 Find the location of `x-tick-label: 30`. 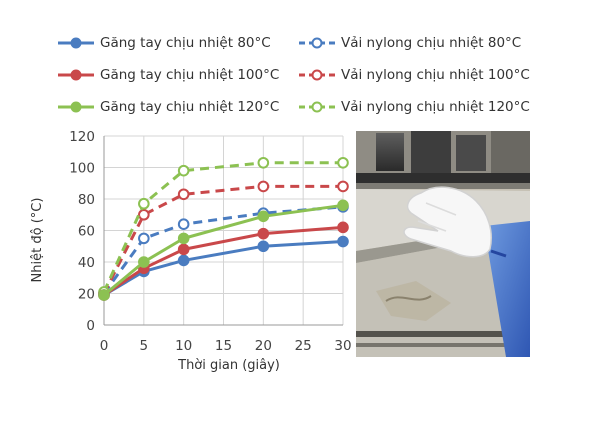

x-tick-label: 30 is located at coordinates (342, 346).